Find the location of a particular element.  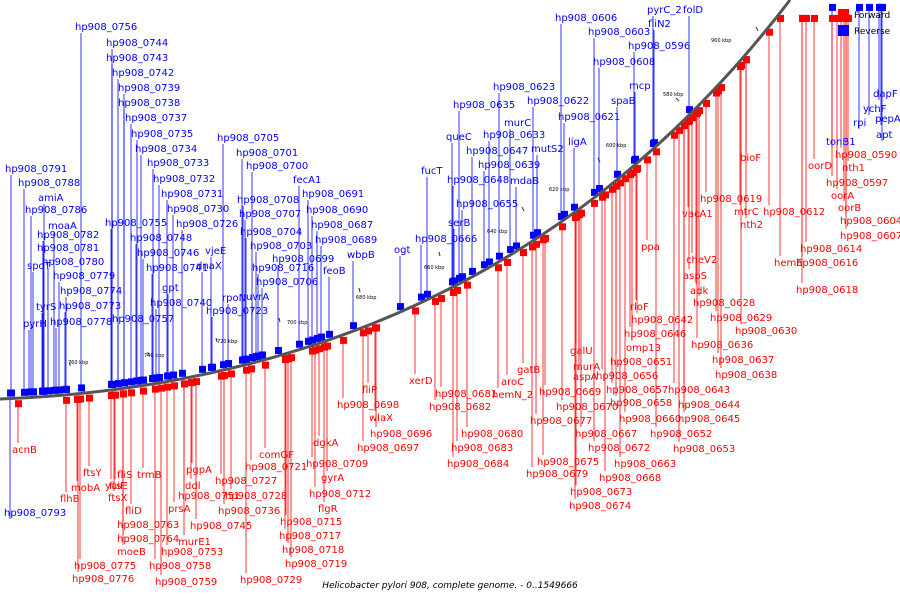

reverse-gene-label: wbpB is located at coordinates (361, 255).